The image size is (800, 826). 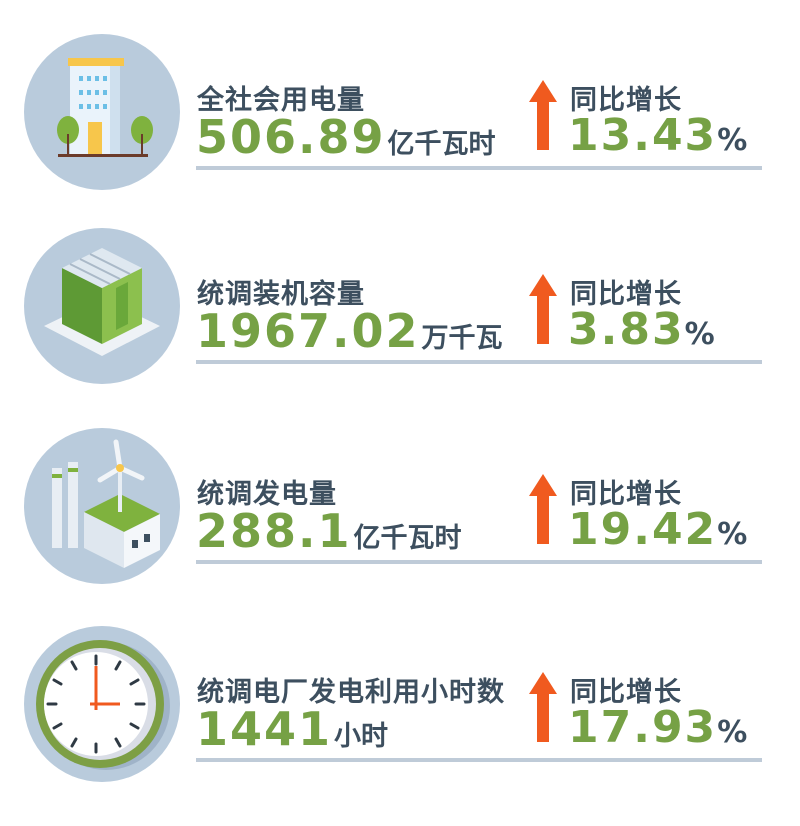 What do you see at coordinates (643, 529) in the screenshot?
I see `yoy-number: 19.42` at bounding box center [643, 529].